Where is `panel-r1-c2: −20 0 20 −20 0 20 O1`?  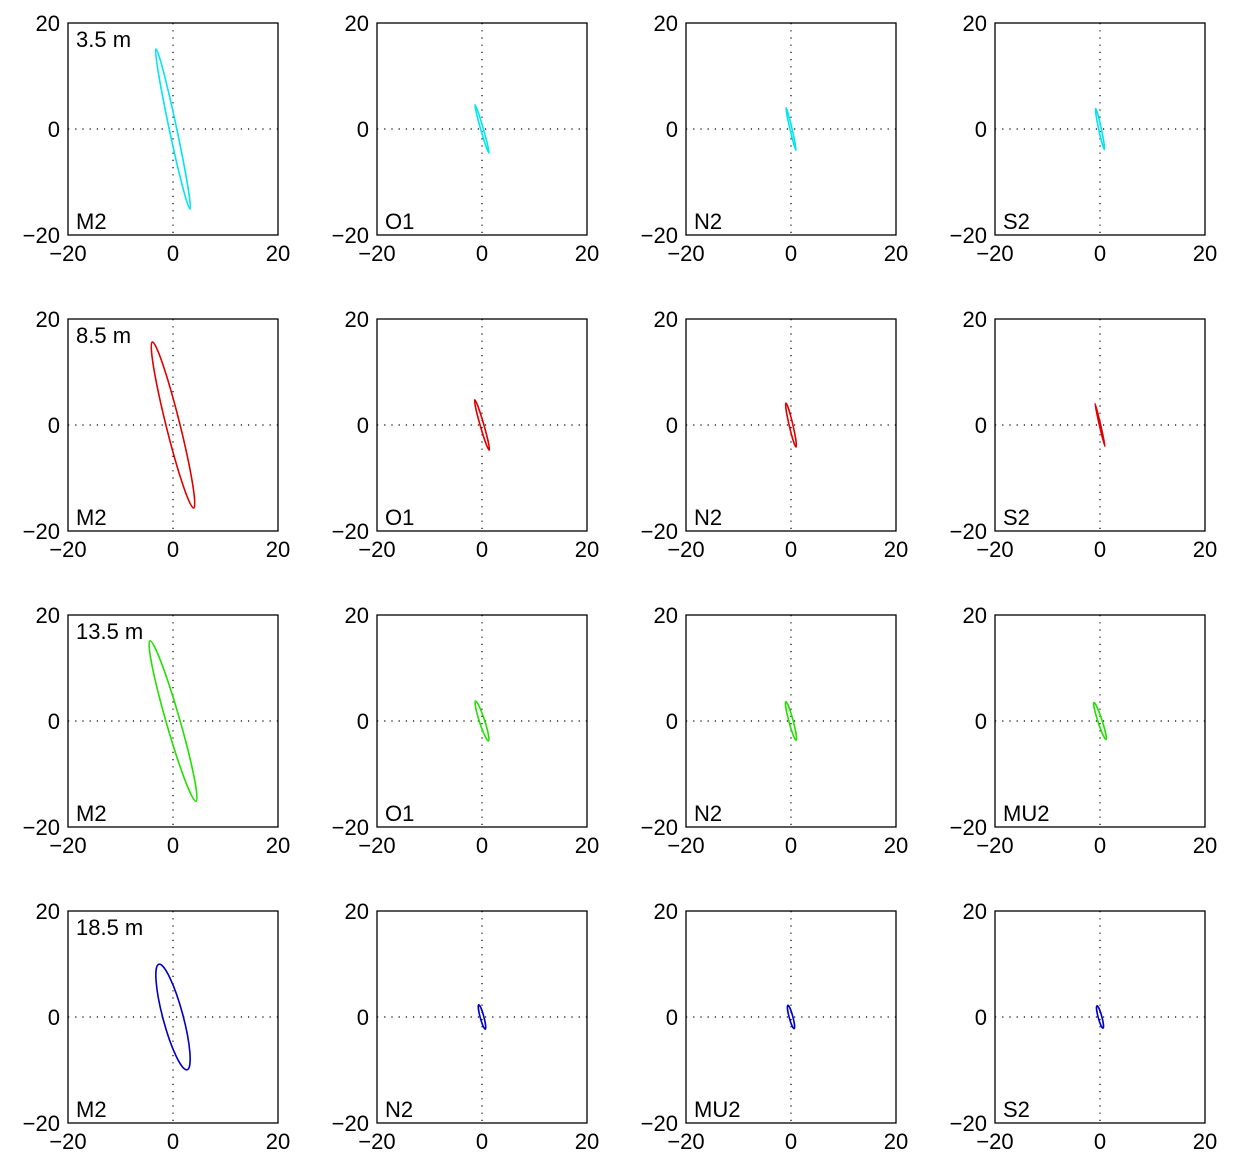 panel-r1-c2: −20 0 20 −20 0 20 O1 is located at coordinates (466, 138).